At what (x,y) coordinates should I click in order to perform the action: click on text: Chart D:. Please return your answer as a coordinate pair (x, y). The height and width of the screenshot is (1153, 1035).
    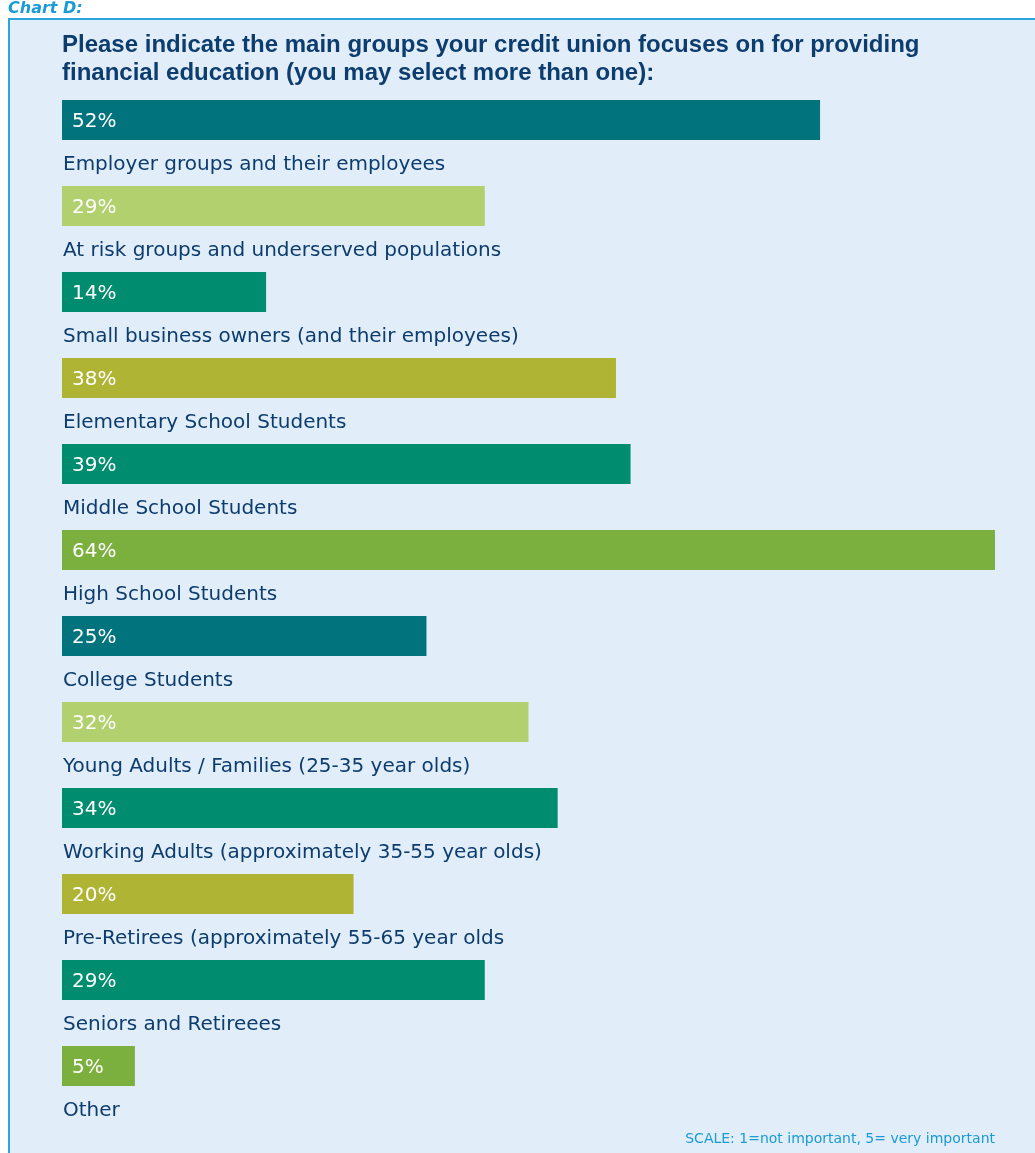
    Looking at the image, I should click on (45, 8).